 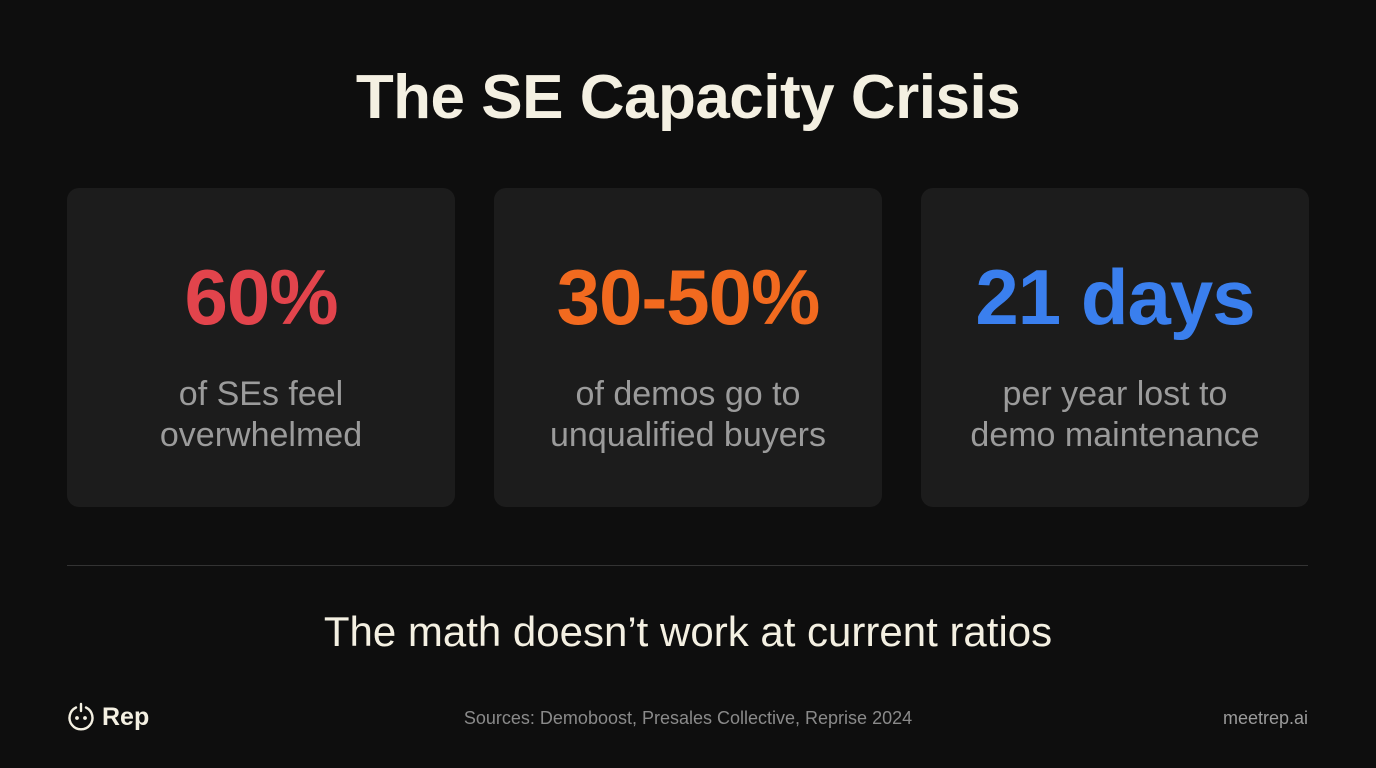 What do you see at coordinates (688, 394) in the screenshot?
I see `stat-line: of demos go to` at bounding box center [688, 394].